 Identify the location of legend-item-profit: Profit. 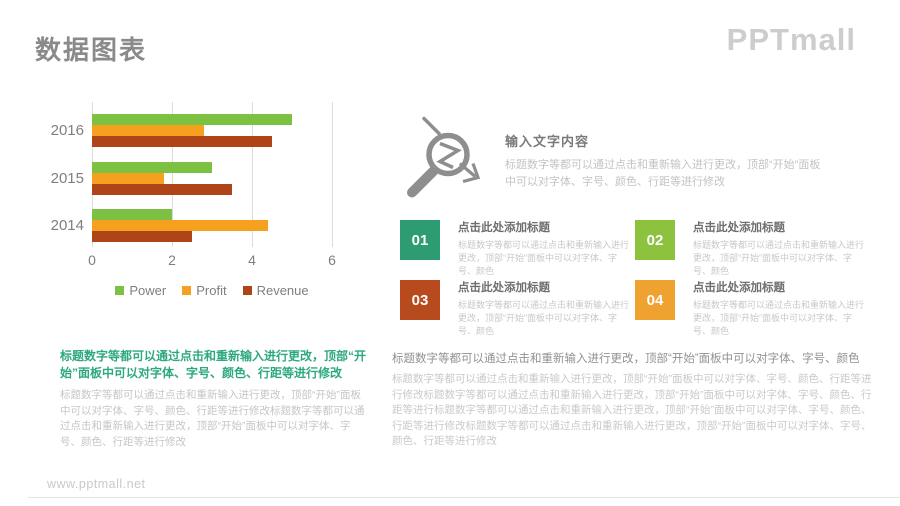
(204, 290).